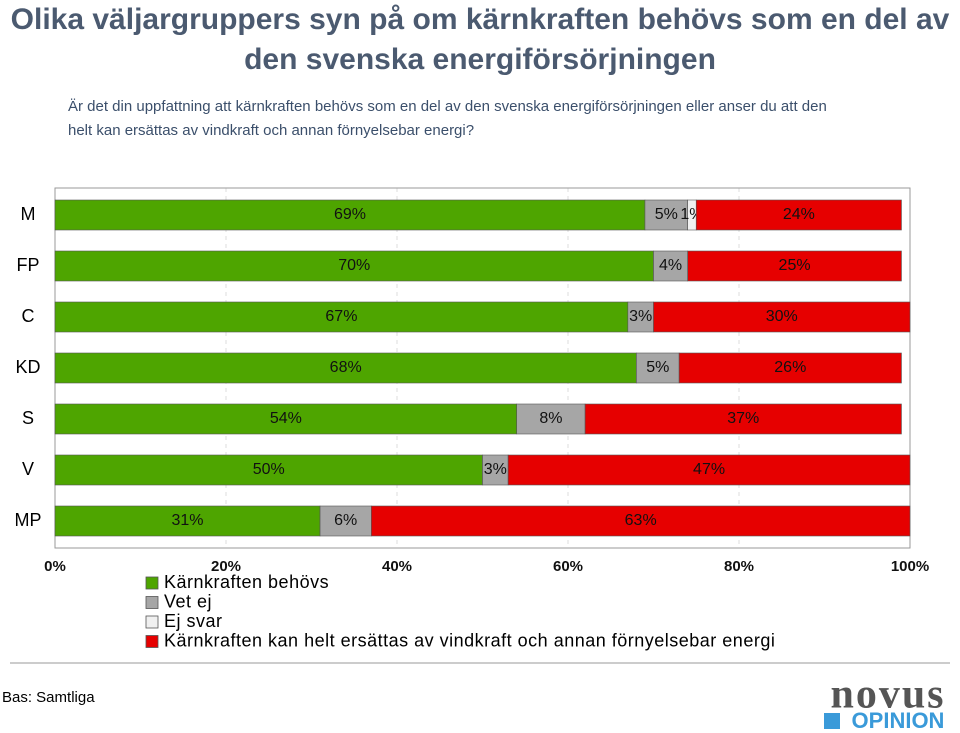 The height and width of the screenshot is (733, 960). What do you see at coordinates (346, 367) in the screenshot?
I see `value-label: 68%` at bounding box center [346, 367].